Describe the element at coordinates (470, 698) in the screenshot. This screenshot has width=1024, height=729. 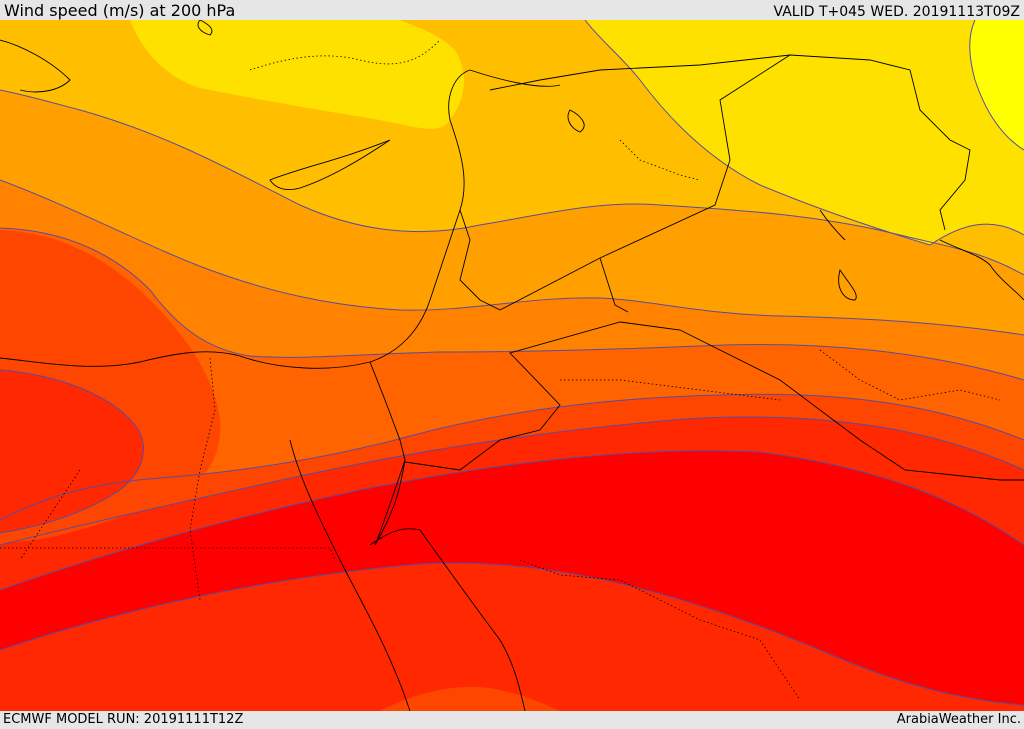
I see `band-south-lower` at that location.